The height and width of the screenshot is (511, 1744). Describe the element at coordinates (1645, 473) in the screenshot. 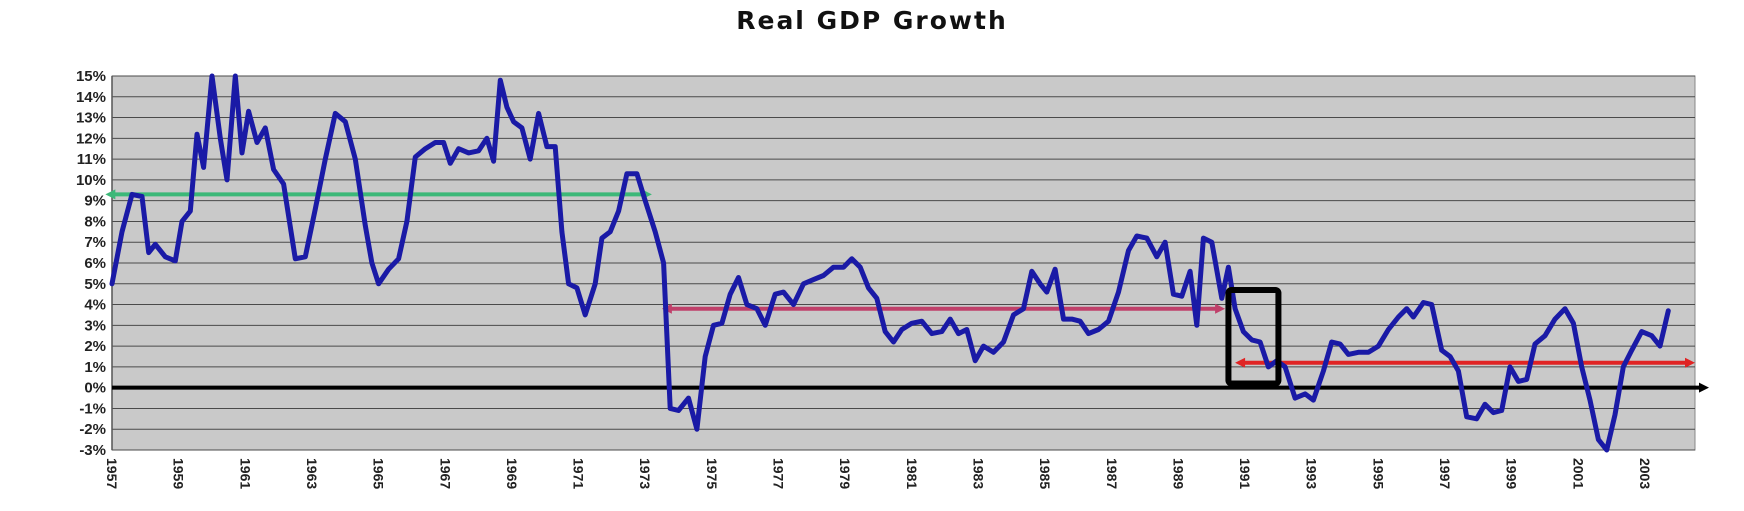

I see `x-tick-label: 2003` at that location.